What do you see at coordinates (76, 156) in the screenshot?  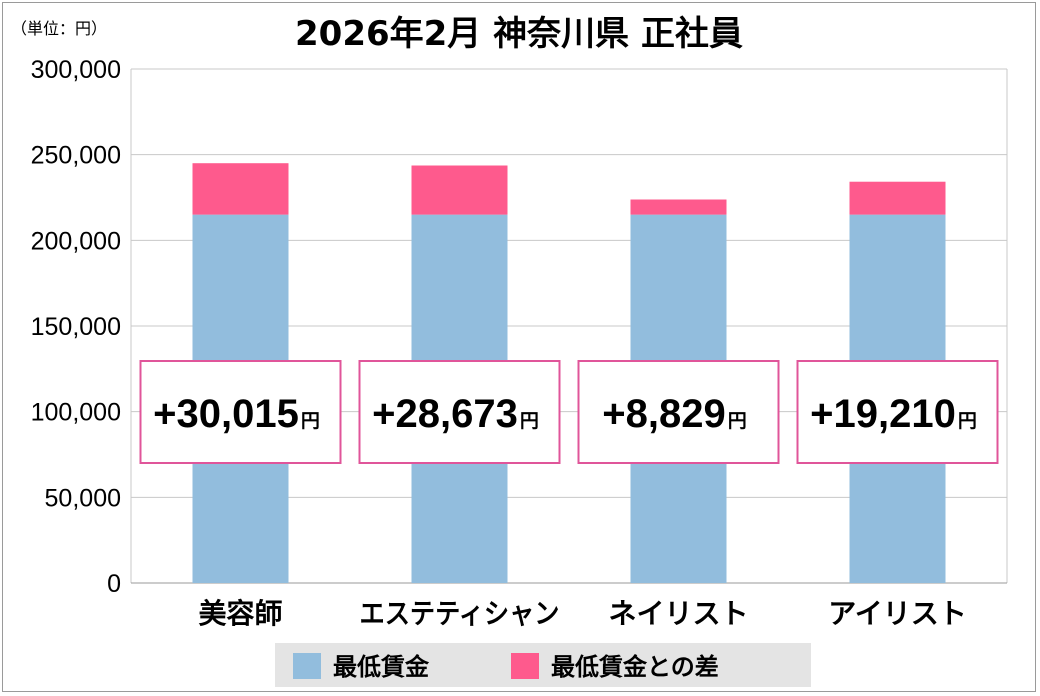 I see `y-tick-label: 250,000` at bounding box center [76, 156].